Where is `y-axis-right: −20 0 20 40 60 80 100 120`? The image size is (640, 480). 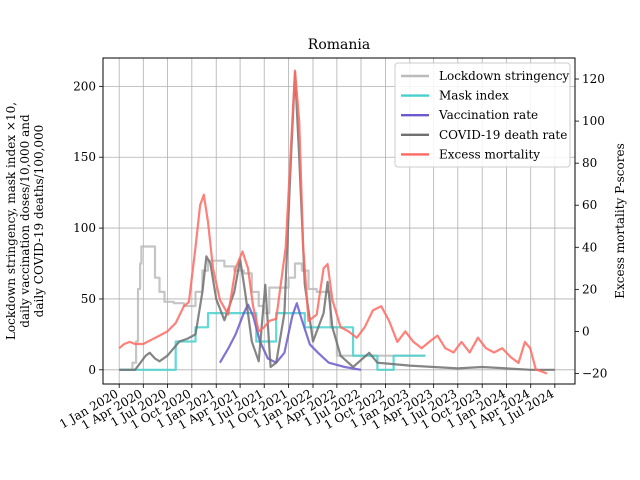
y-axis-right: −20 0 20 40 60 80 100 120 is located at coordinates (591, 226).